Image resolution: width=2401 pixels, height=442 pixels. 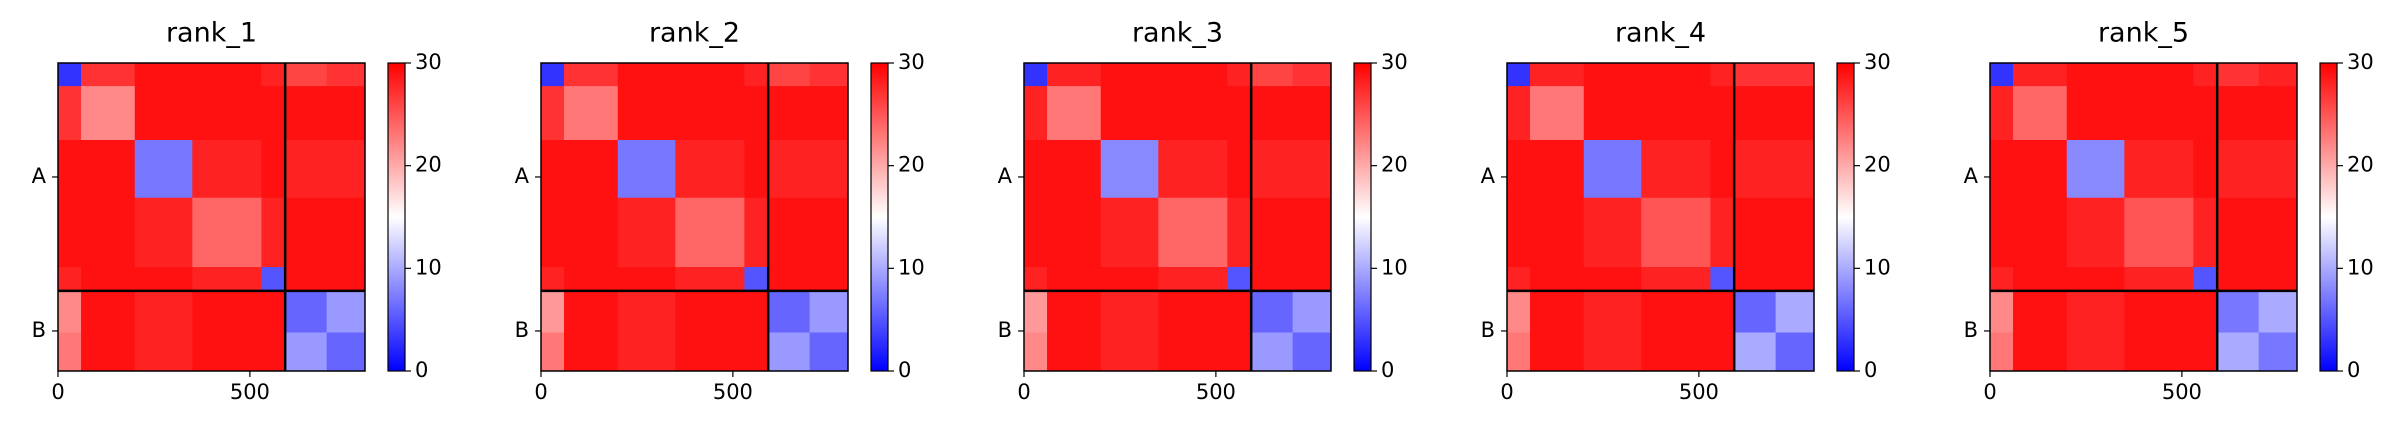 What do you see at coordinates (39, 176) in the screenshot?
I see `y-tick-label: A` at bounding box center [39, 176].